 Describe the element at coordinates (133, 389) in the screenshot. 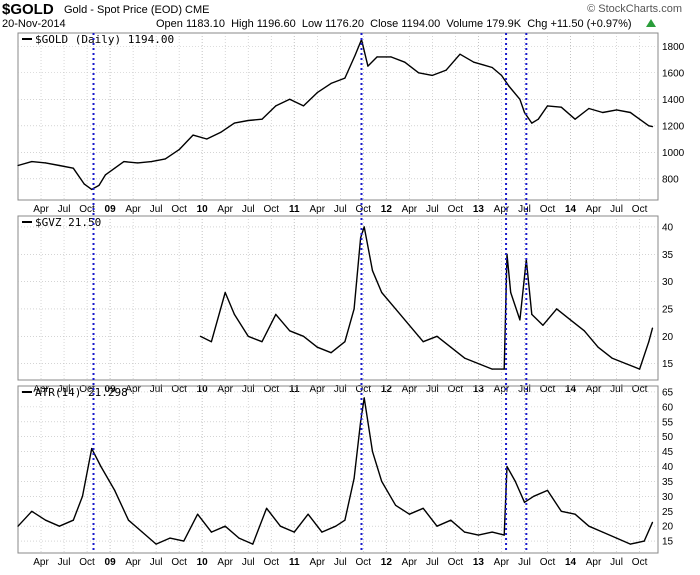

I see `xtick-label-1-4: Apr` at that location.